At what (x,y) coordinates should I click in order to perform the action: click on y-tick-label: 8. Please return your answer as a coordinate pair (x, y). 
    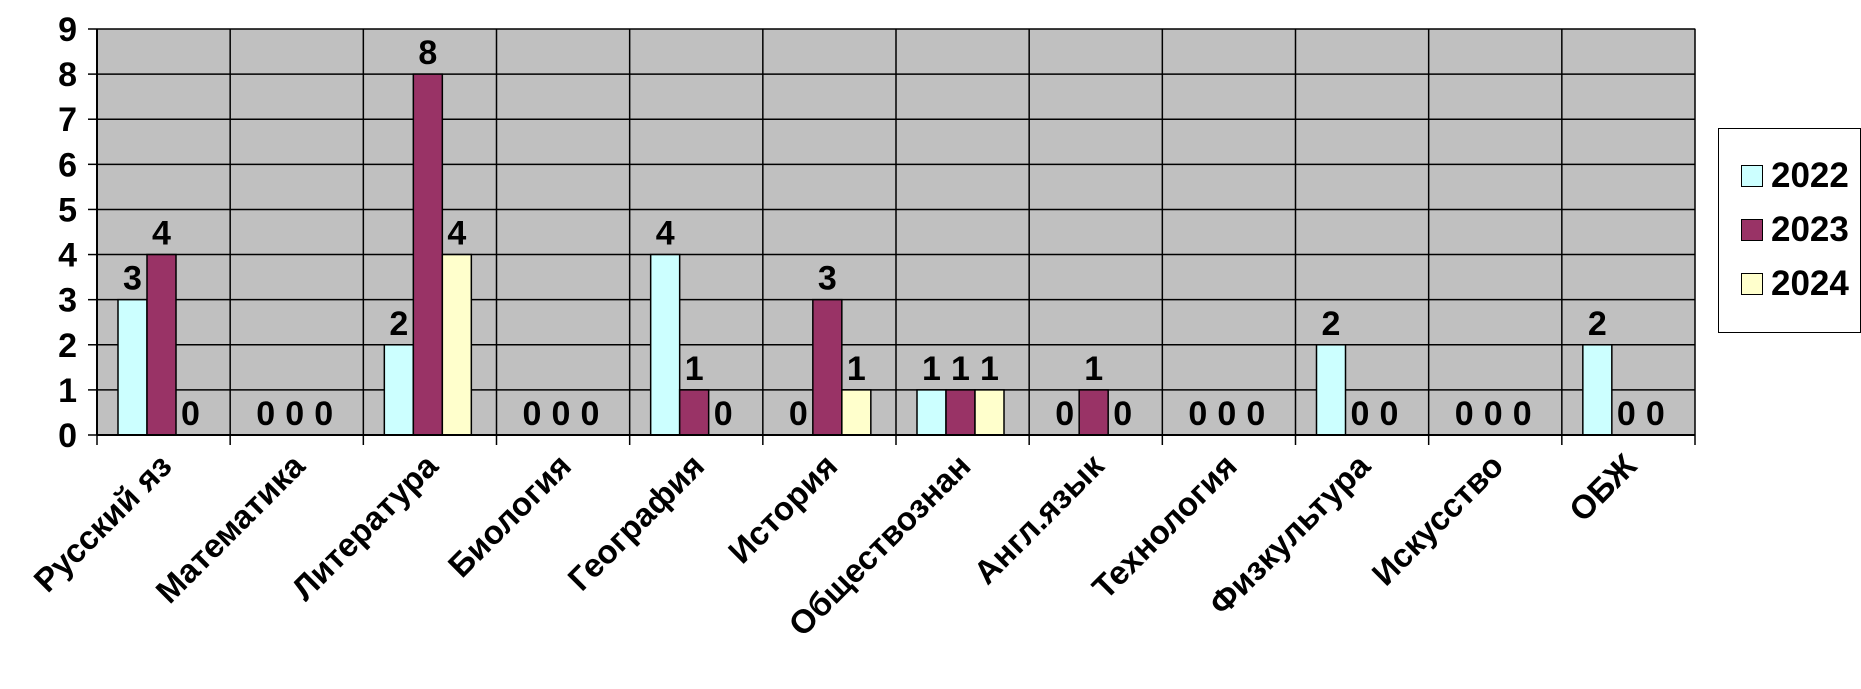
    Looking at the image, I should click on (67, 75).